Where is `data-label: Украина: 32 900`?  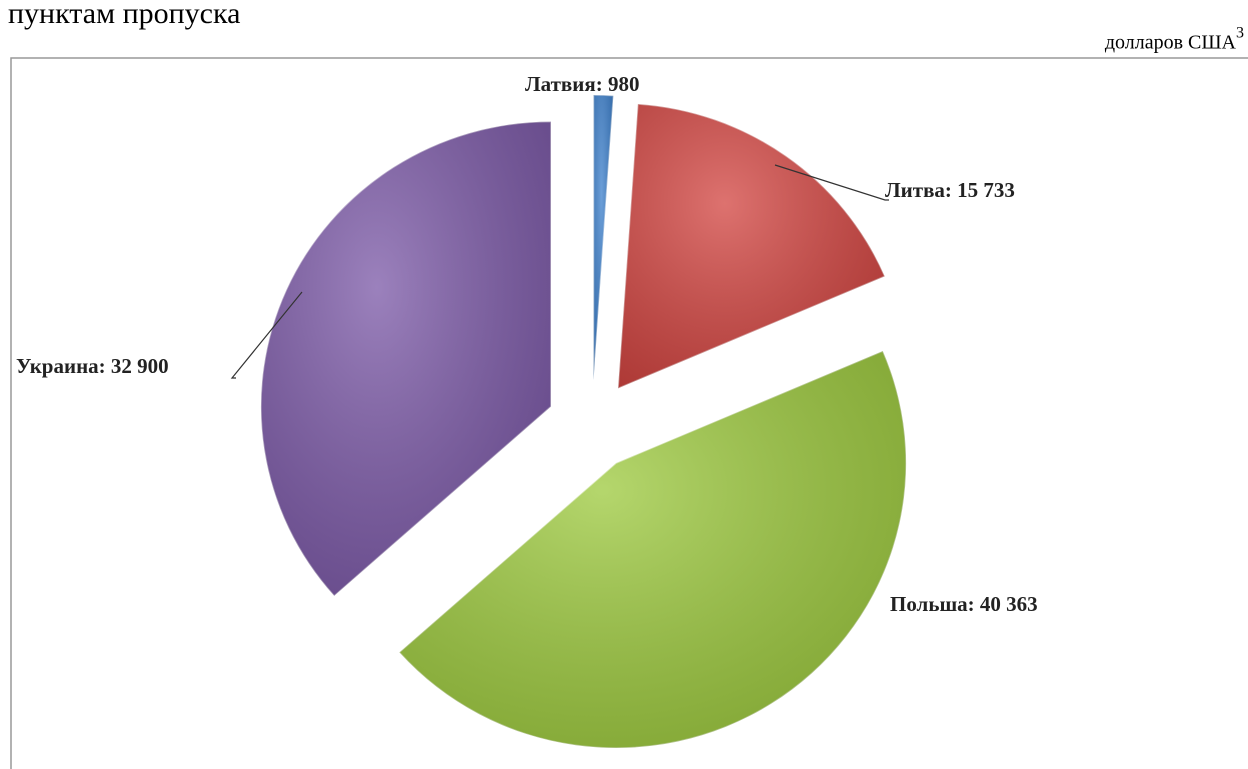 data-label: Украина: 32 900 is located at coordinates (92, 366).